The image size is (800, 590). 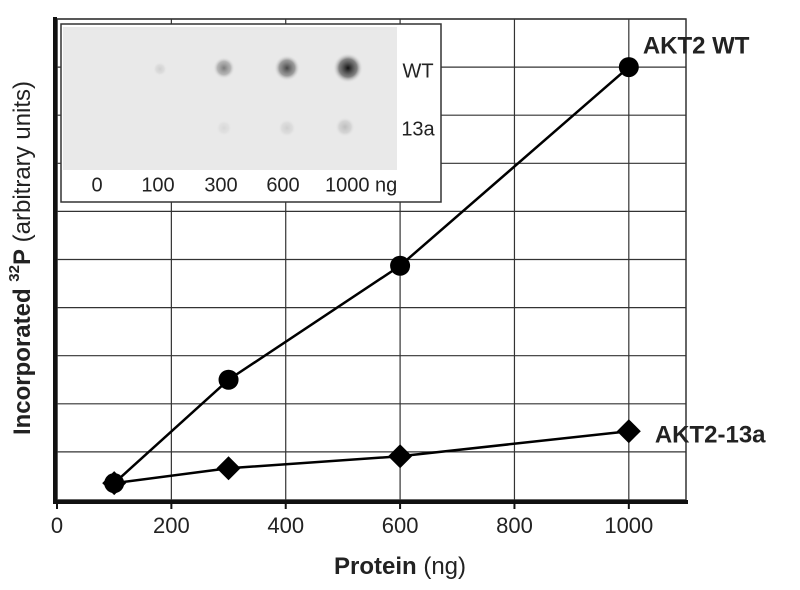 I want to click on x-tick-label: 200, so click(x=171, y=525).